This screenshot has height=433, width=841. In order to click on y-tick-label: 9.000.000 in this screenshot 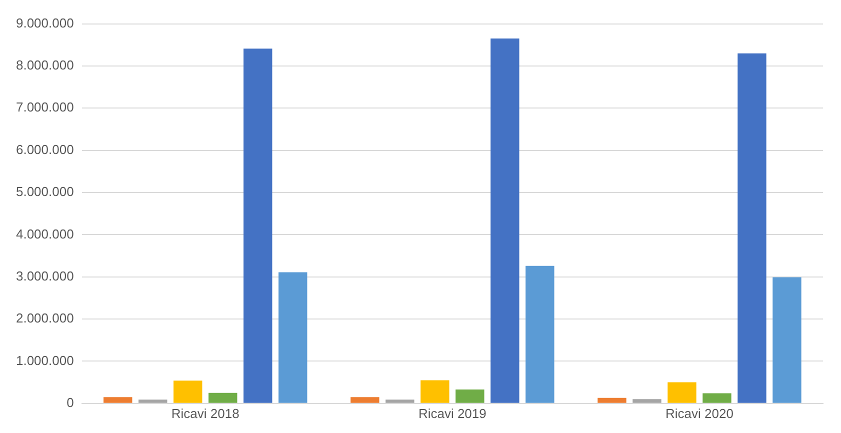, I will do `click(45, 22)`.